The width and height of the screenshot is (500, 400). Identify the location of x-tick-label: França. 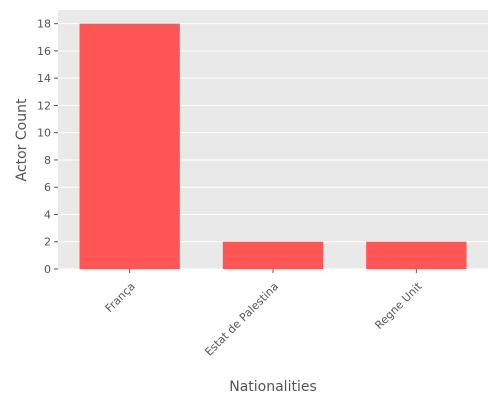
(120, 297).